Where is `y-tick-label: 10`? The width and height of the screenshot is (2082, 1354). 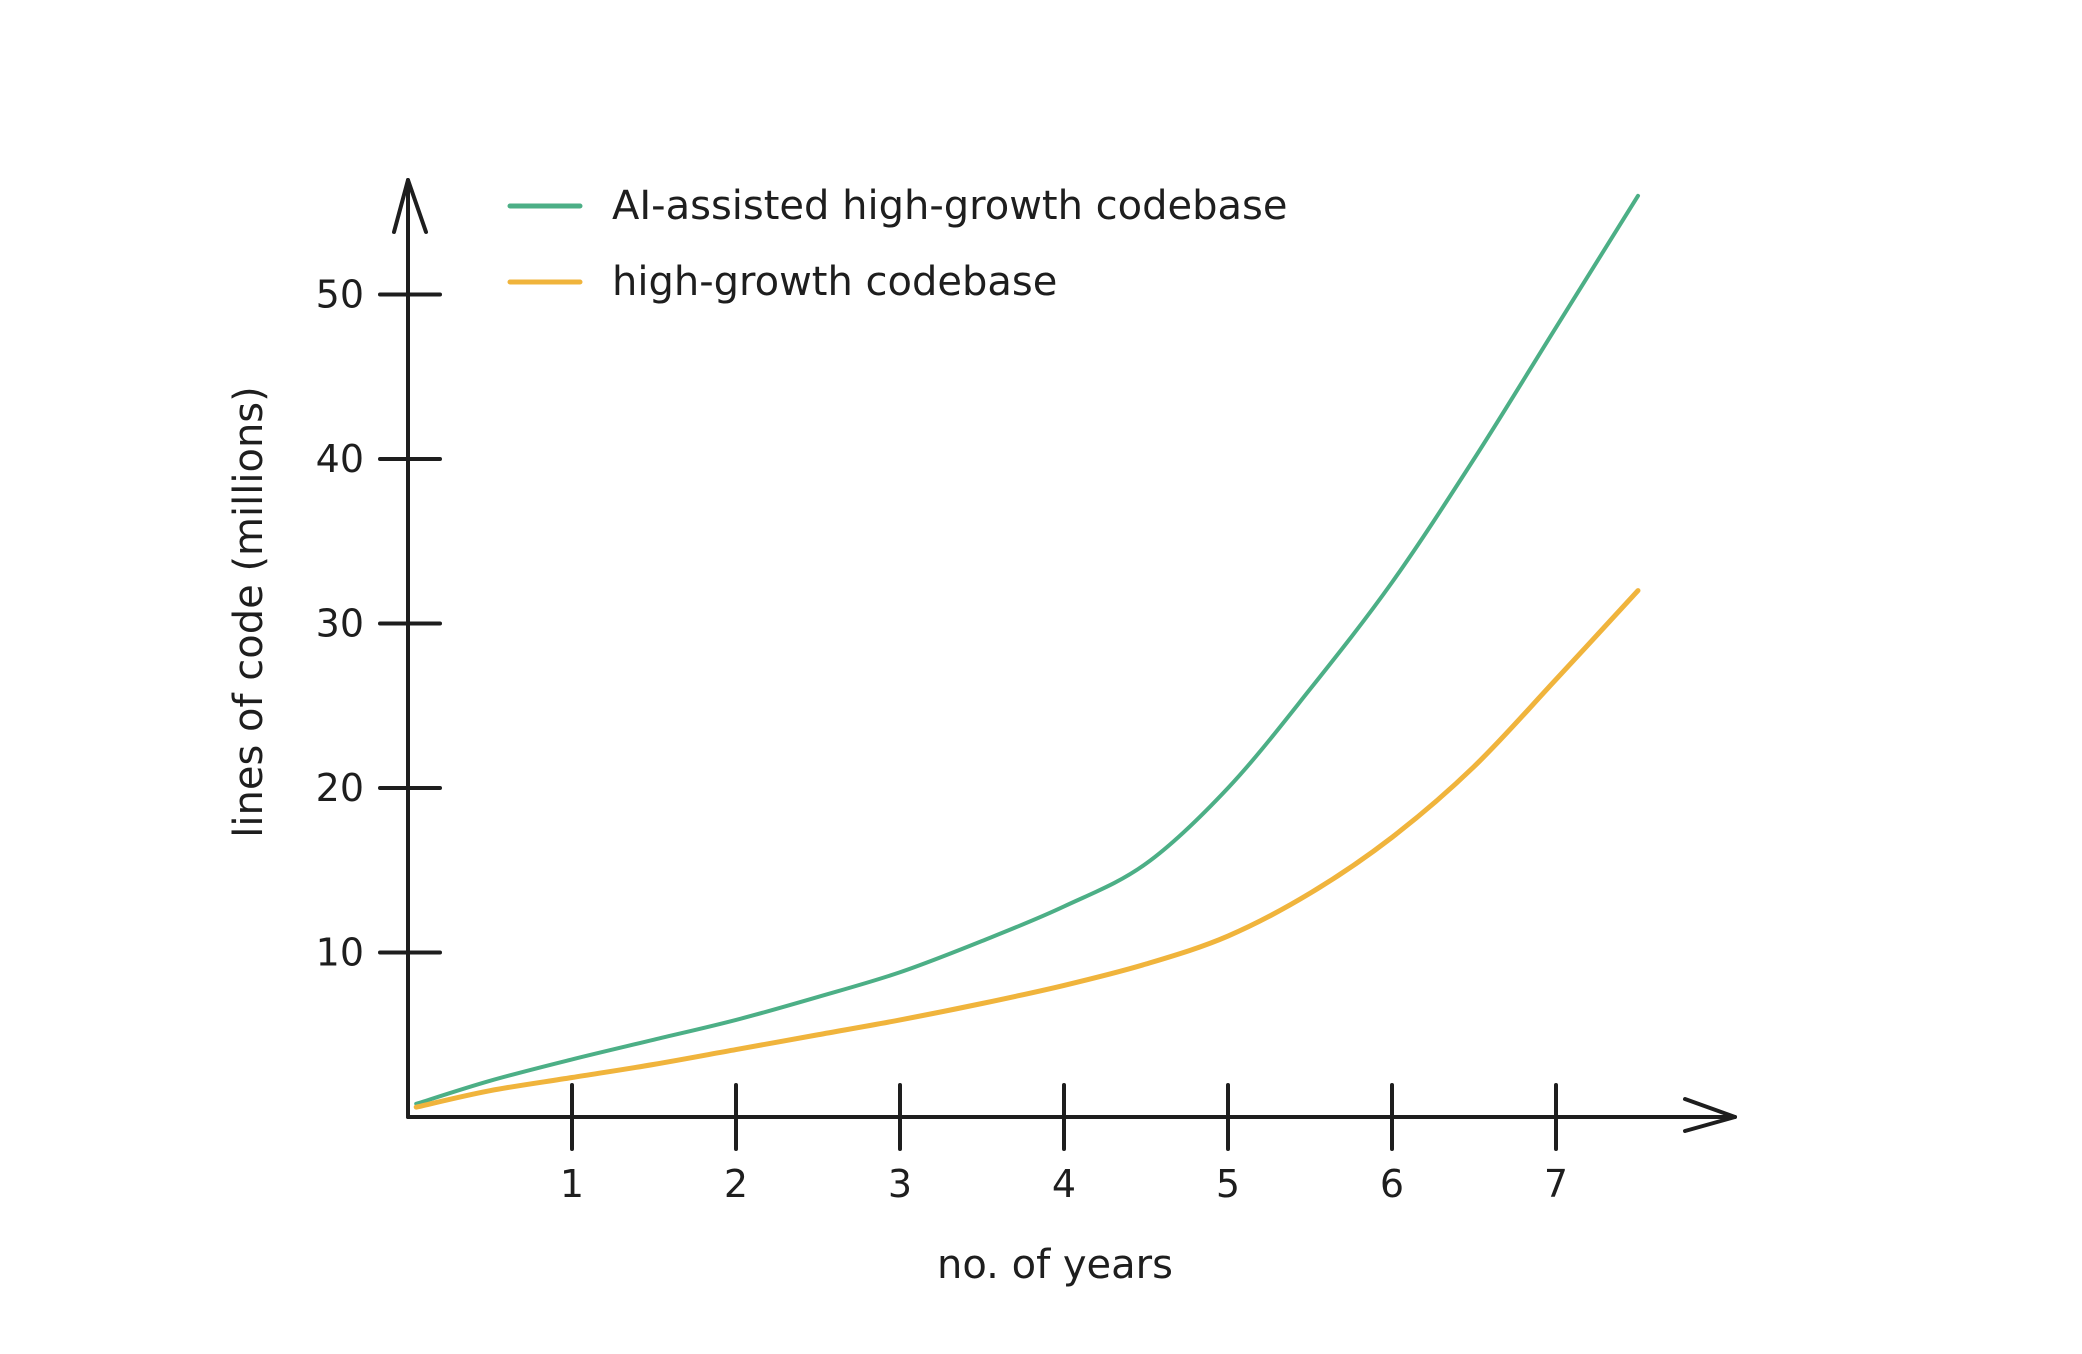
y-tick-label: 10 is located at coordinates (340, 953).